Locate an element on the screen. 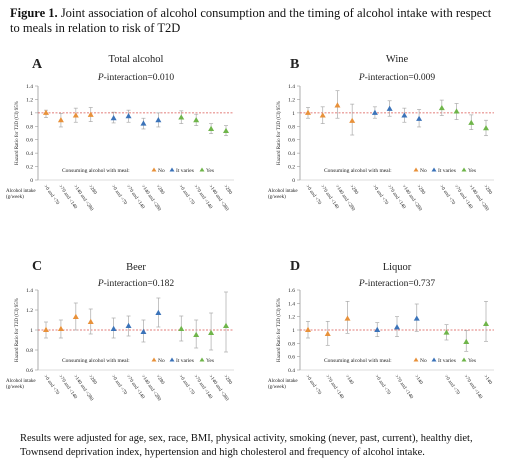  y-tick-label: 1.6 is located at coordinates (291, 291).